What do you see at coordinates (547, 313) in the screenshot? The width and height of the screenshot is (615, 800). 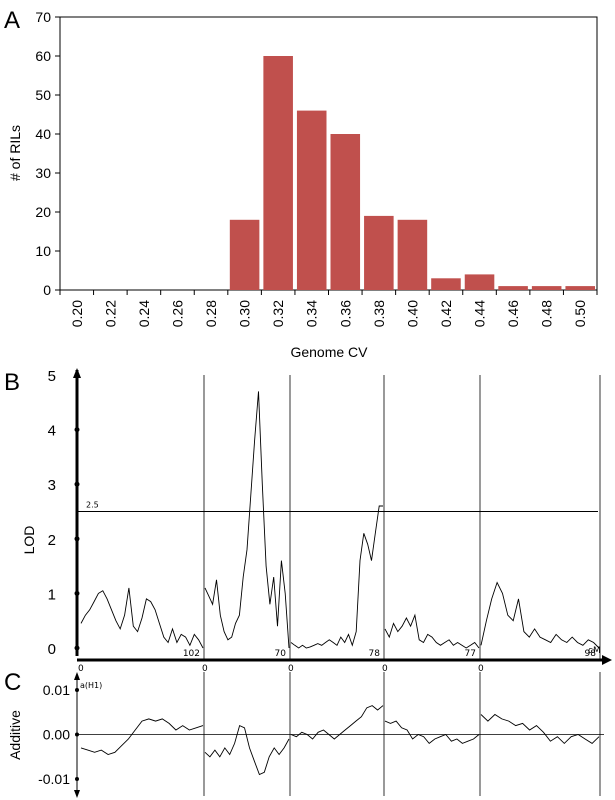 I see `histogram-x-tick-label: 0.48` at bounding box center [547, 313].